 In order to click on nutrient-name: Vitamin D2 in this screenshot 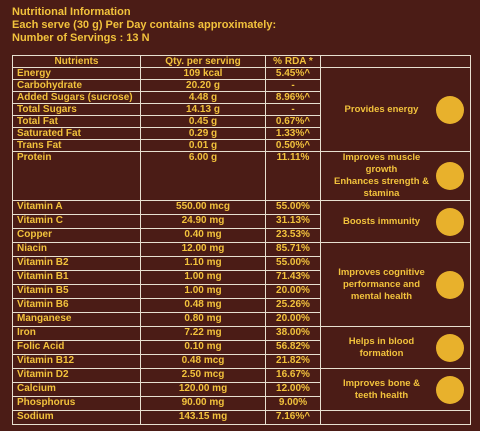, I will do `click(76, 375)`.